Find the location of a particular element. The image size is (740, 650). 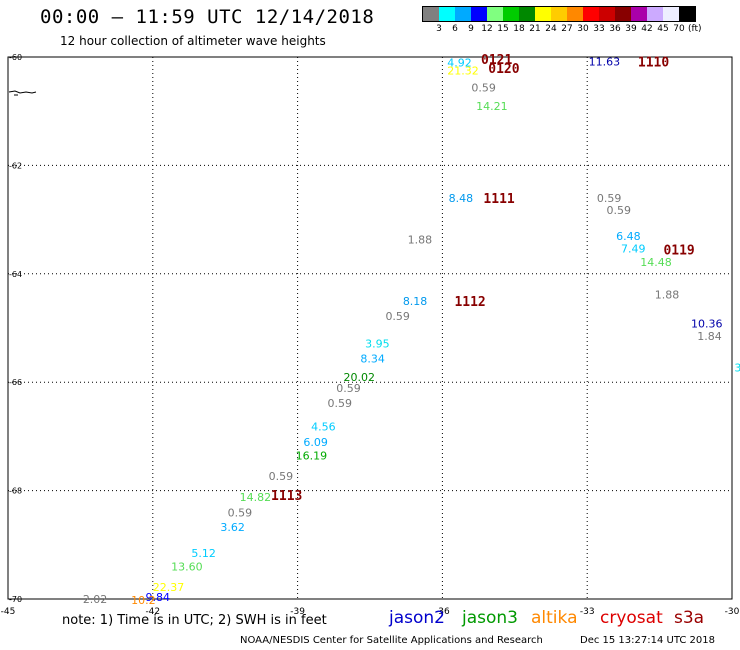

legend-label: 9 is located at coordinates (471, 29).